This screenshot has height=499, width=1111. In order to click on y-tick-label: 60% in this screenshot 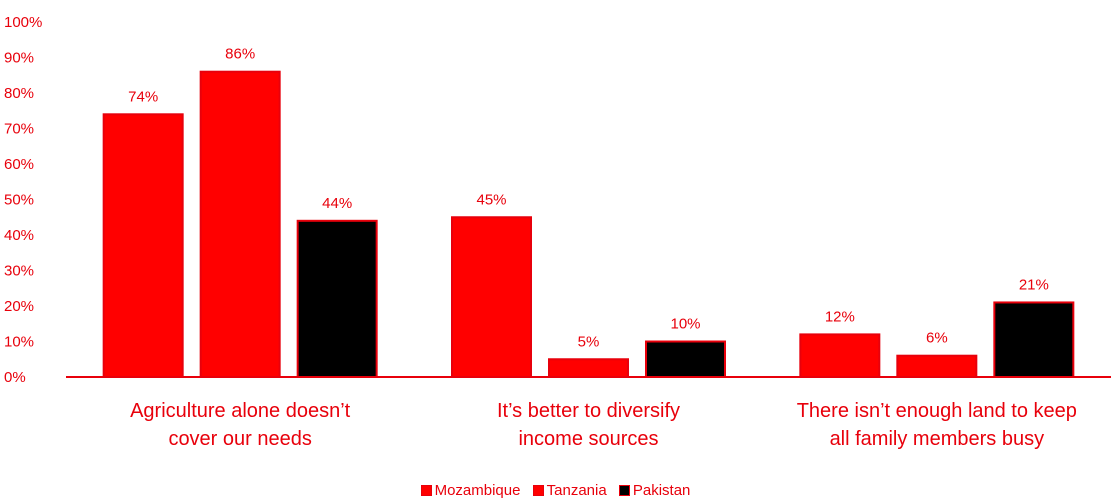, I will do `click(19, 164)`.